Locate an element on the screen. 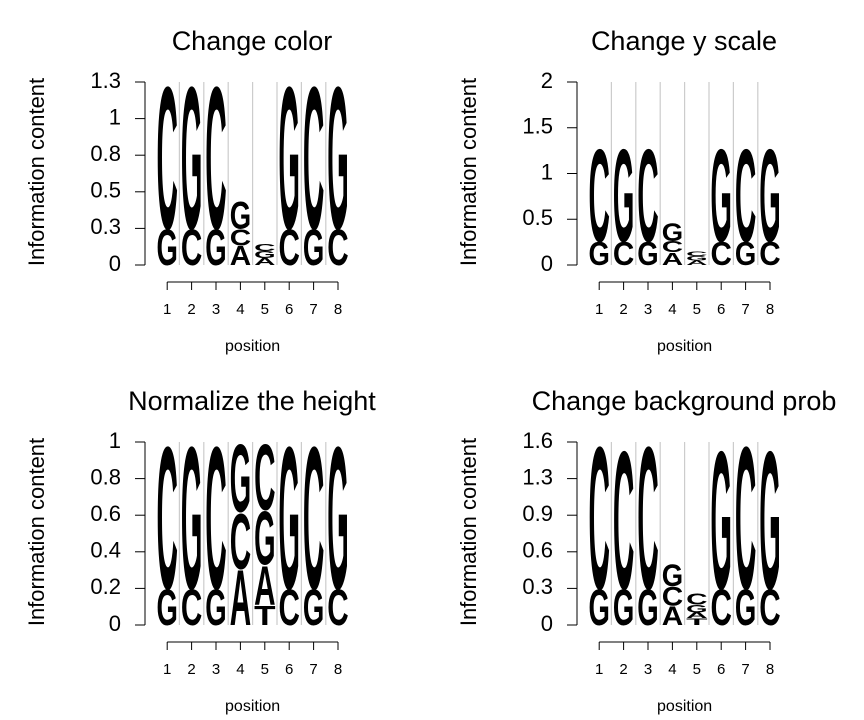  panel-title: Change background prob is located at coordinates (684, 401).